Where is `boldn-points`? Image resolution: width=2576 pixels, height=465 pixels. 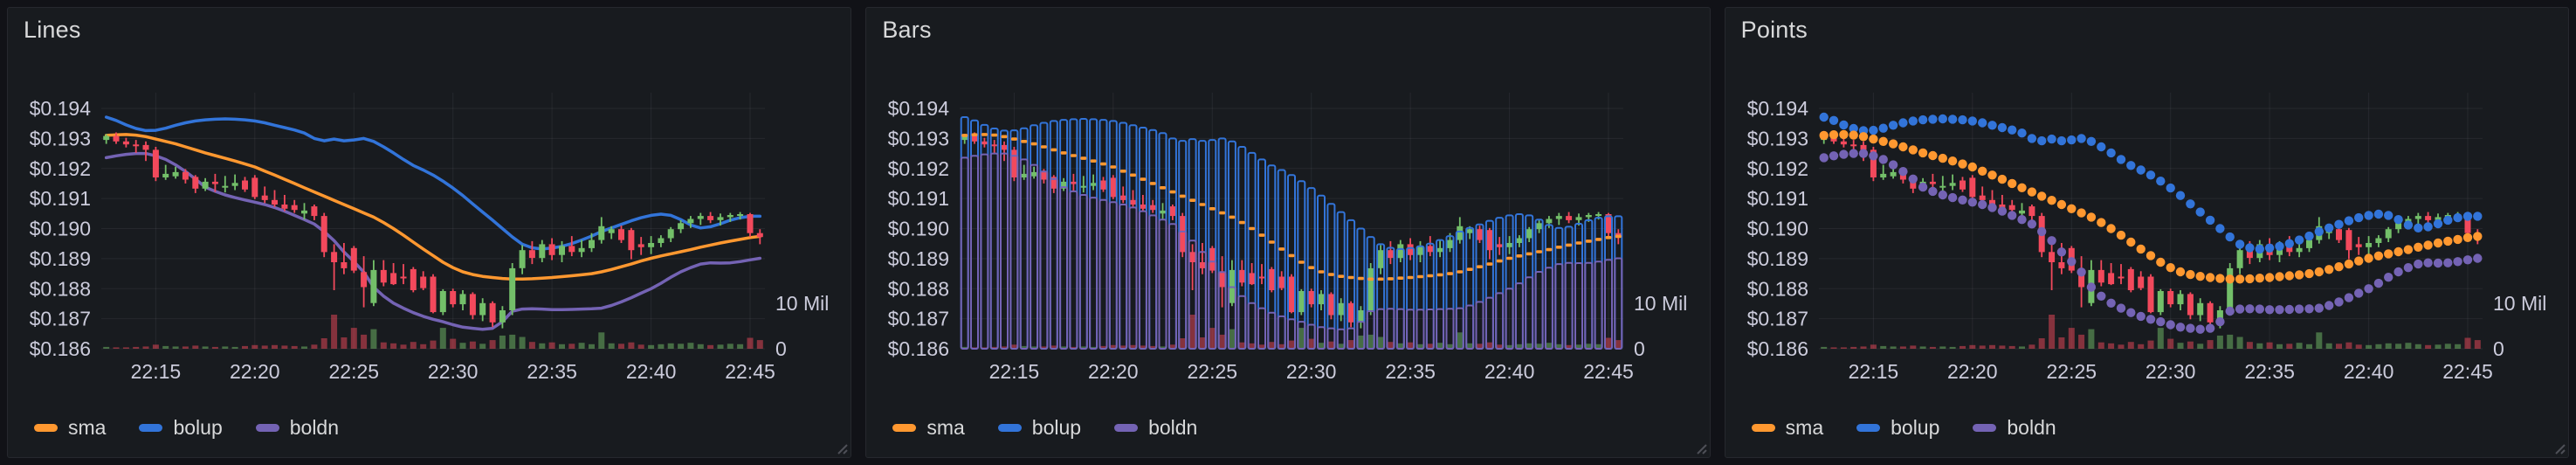
boldn-points is located at coordinates (2151, 242).